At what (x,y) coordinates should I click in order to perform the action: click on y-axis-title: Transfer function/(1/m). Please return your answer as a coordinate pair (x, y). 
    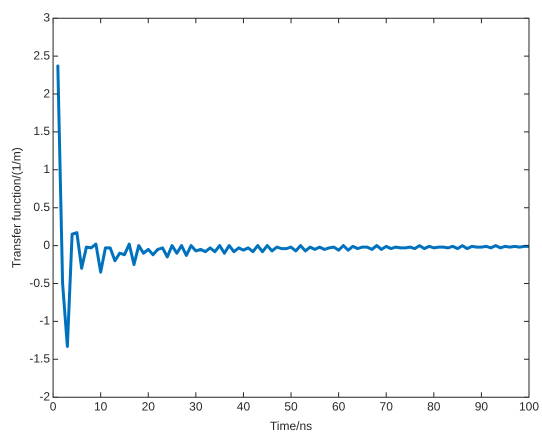
    Looking at the image, I should click on (17, 207).